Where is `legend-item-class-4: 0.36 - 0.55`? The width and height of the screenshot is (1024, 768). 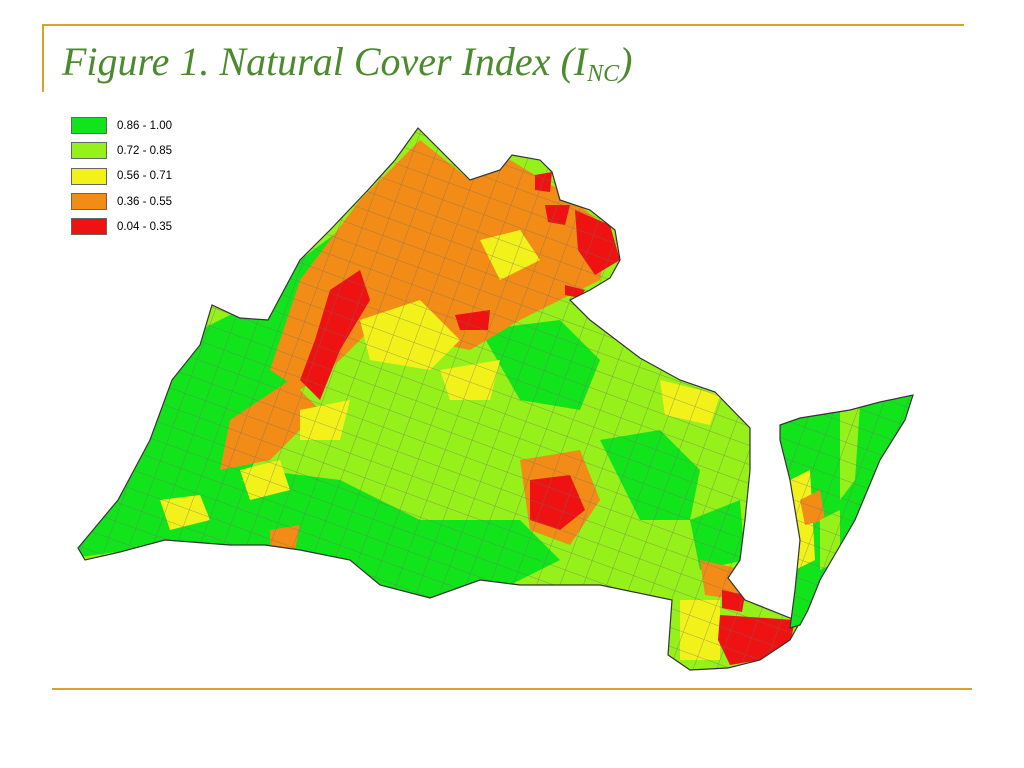 legend-item-class-4: 0.36 - 0.55 is located at coordinates (121, 201).